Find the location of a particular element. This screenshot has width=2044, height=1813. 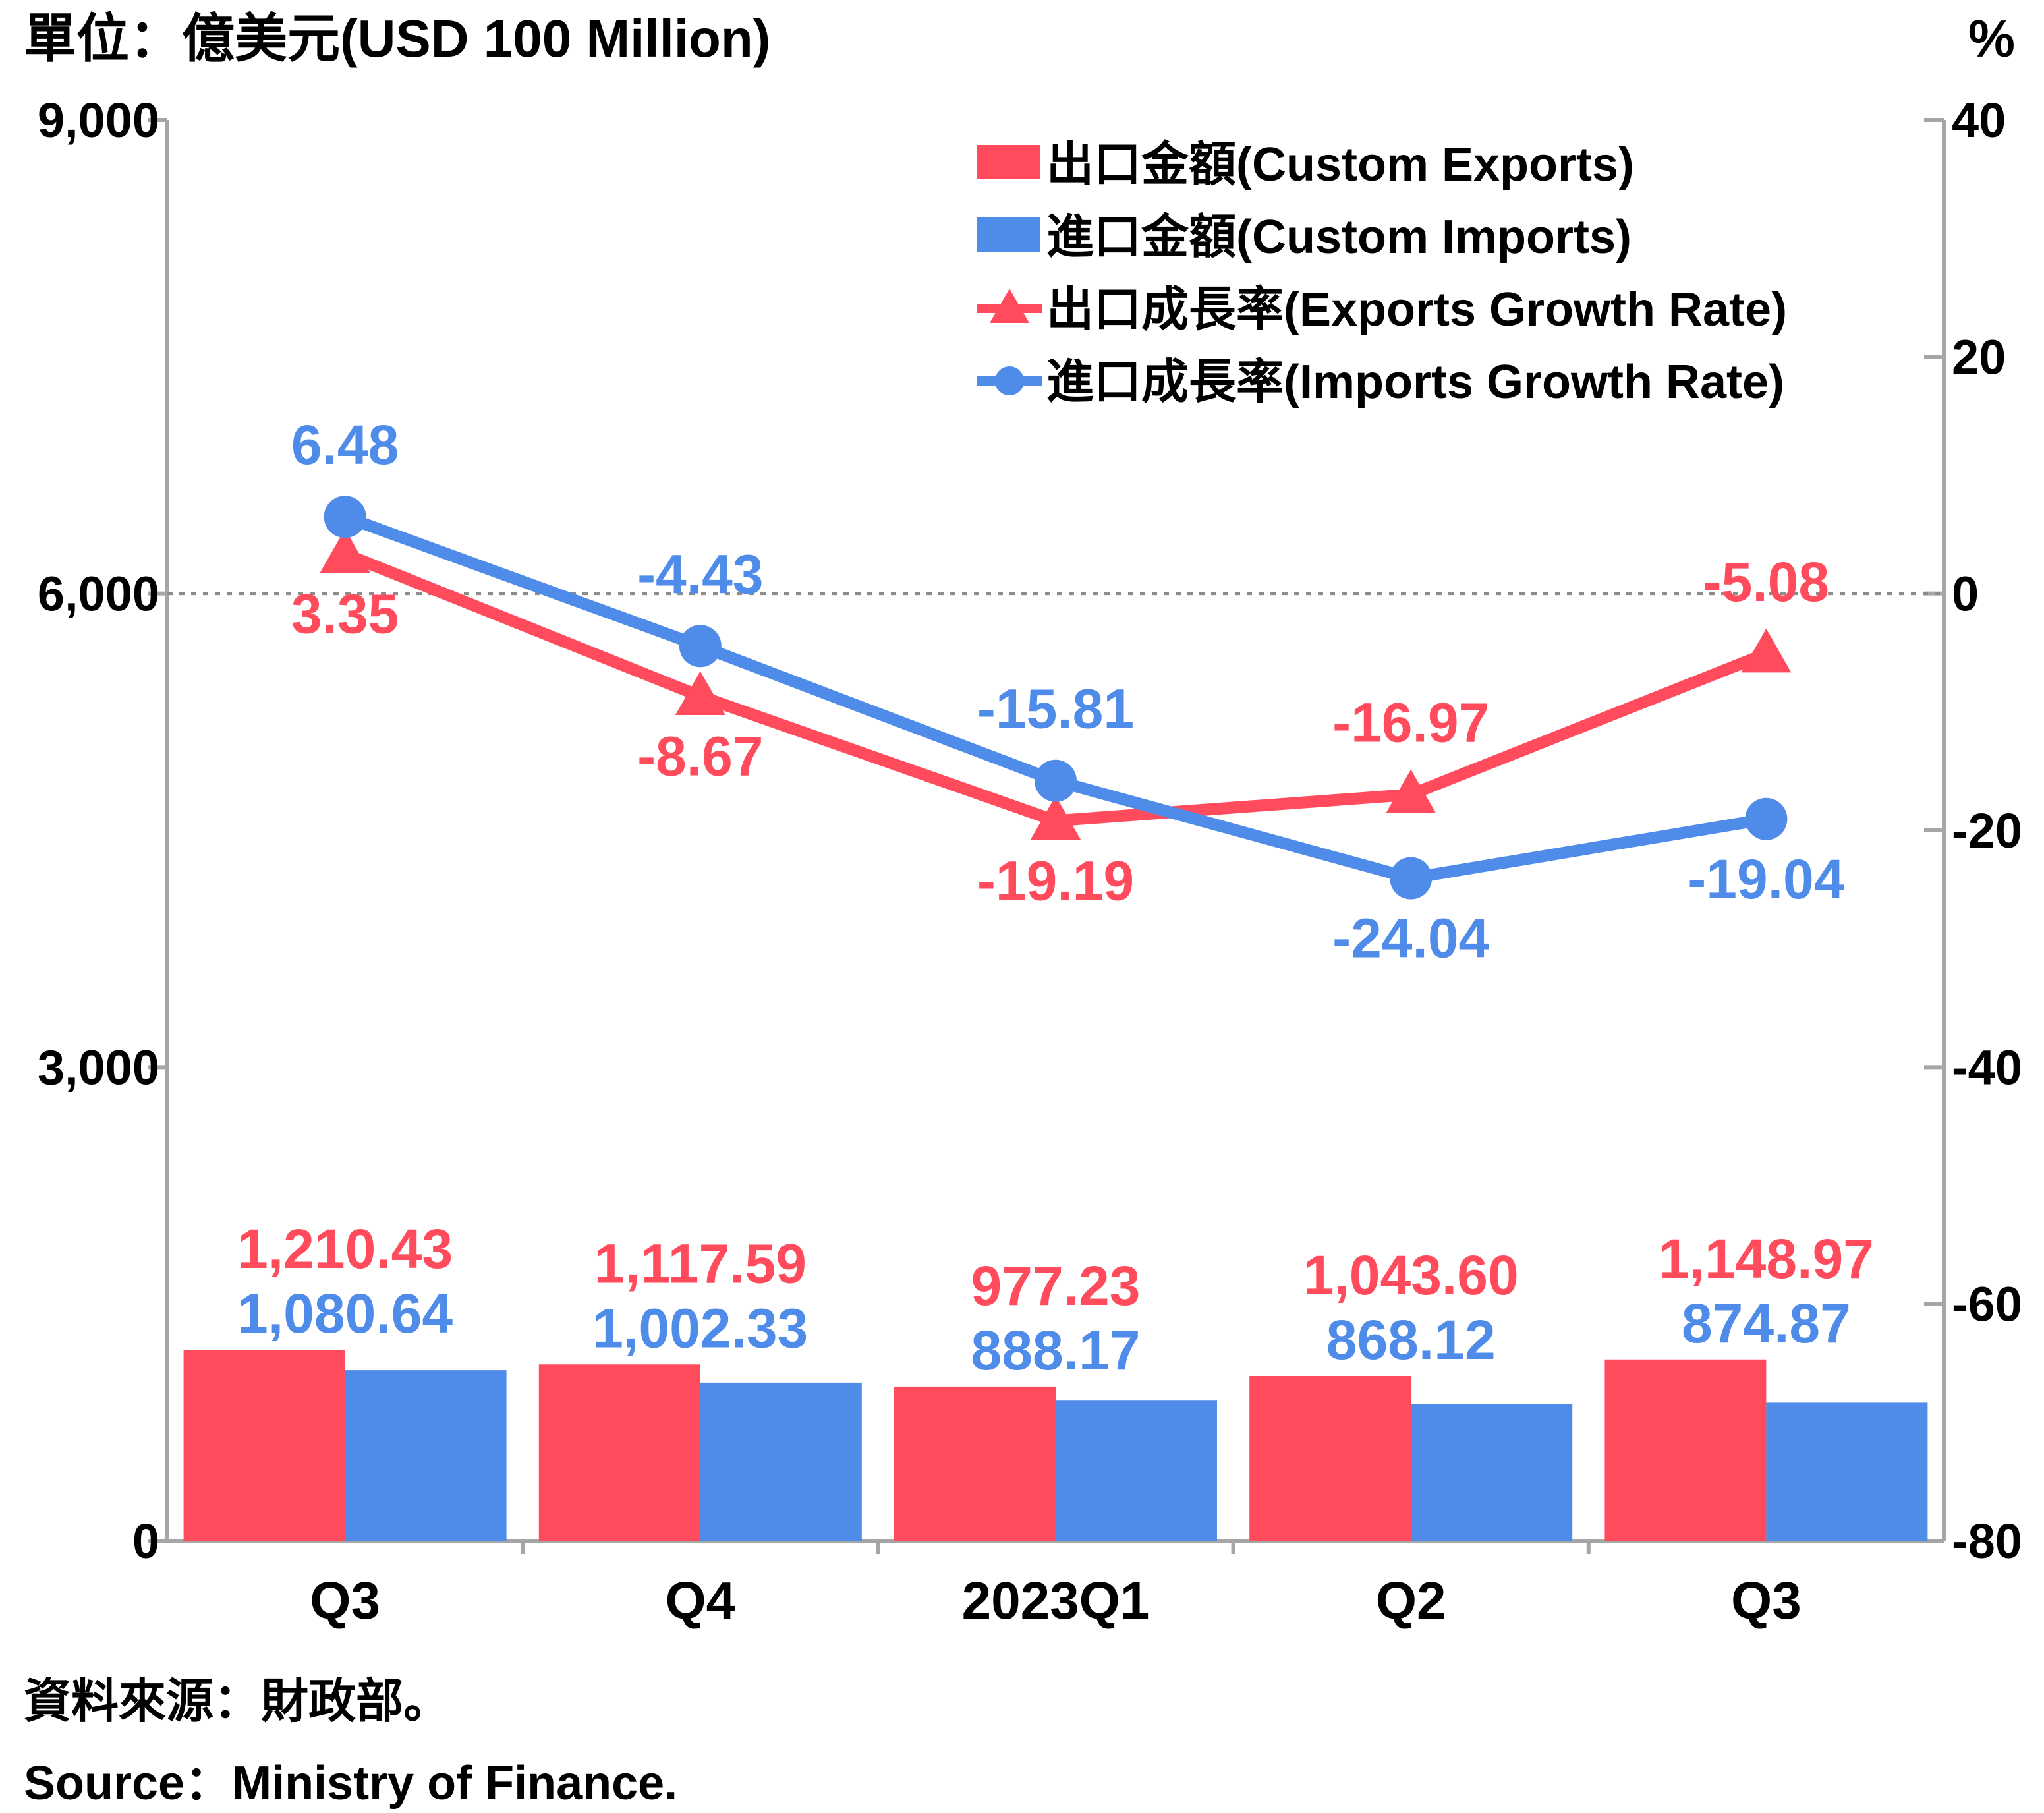

right-tick-label: -80 is located at coordinates (1987, 1541).